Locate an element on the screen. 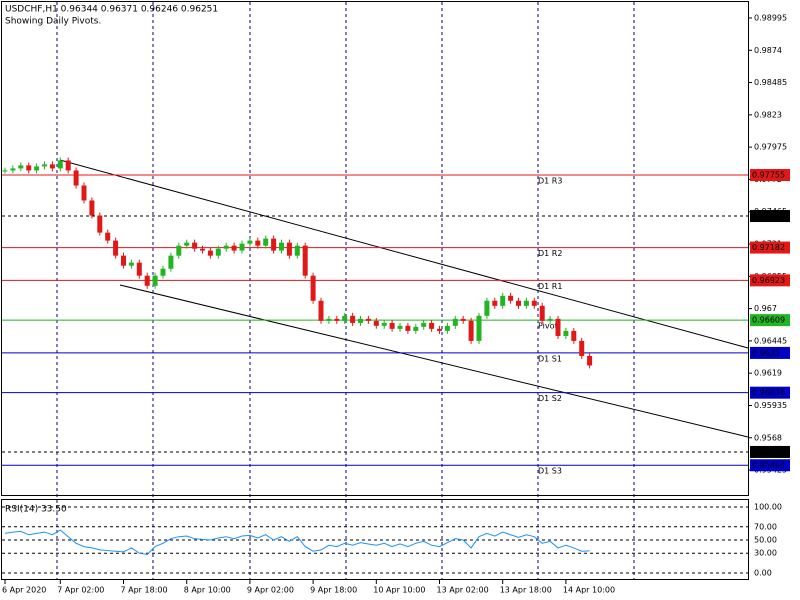 This screenshot has height=600, width=800. price-box-label: 0.97431 is located at coordinates (768, 216).